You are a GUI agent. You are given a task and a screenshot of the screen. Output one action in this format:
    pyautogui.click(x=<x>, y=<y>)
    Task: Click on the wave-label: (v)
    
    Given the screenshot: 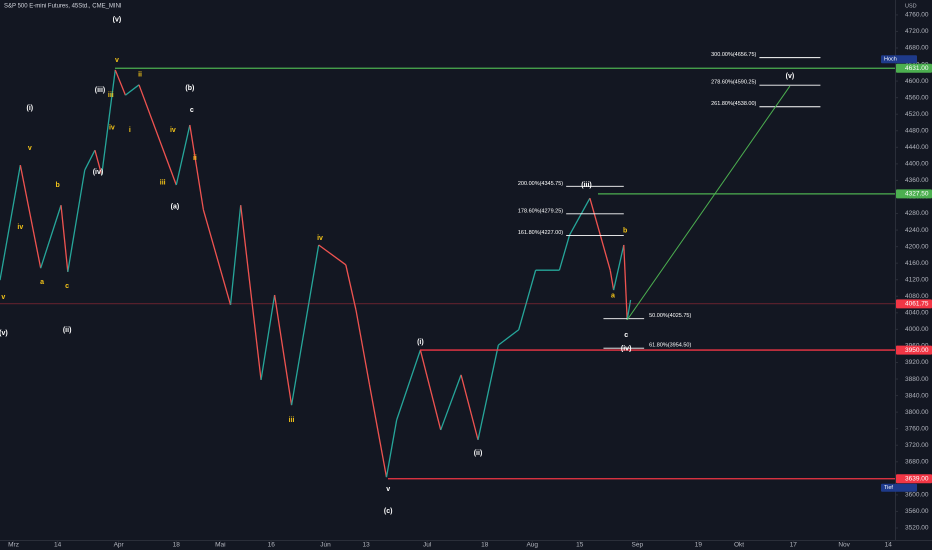 What is the action you would take?
    pyautogui.click(x=4, y=333)
    